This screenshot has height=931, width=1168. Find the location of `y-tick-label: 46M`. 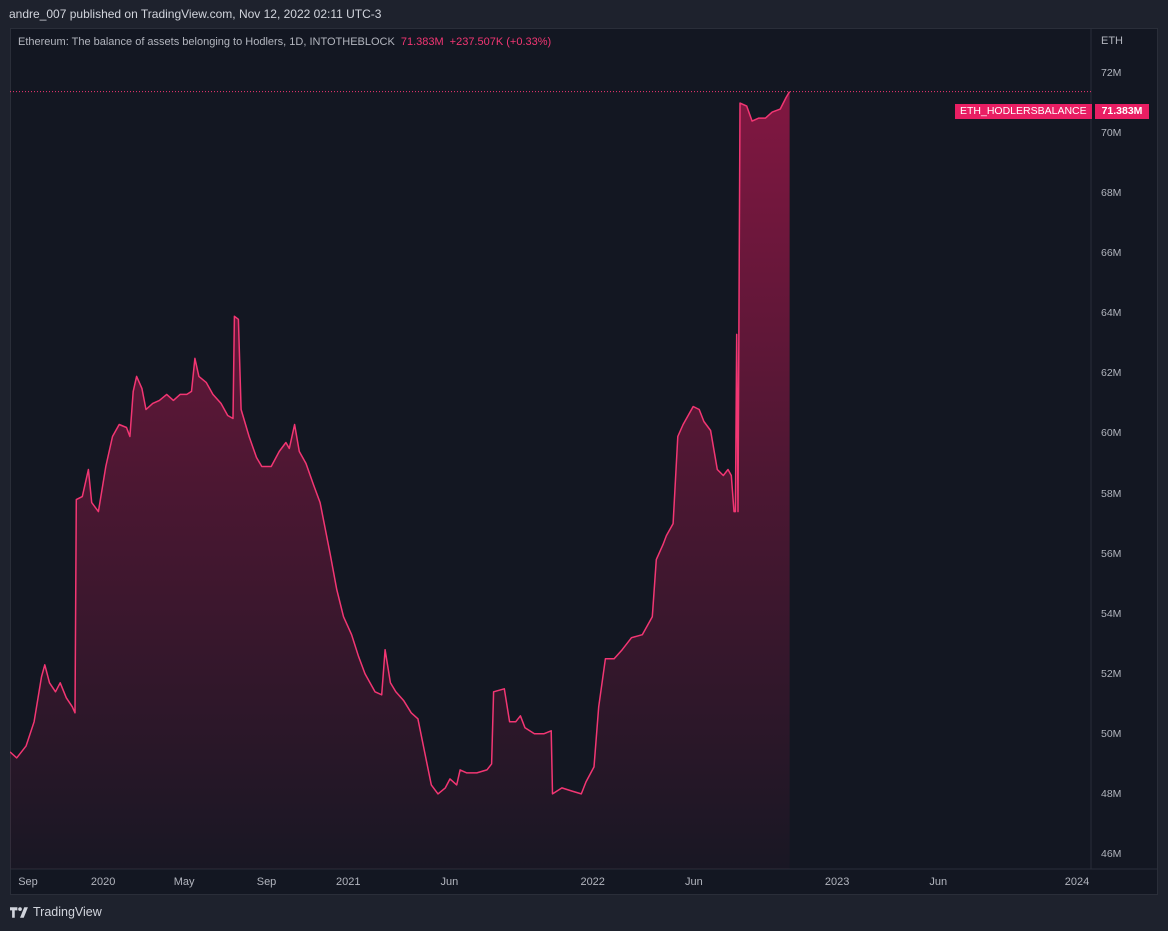

y-tick-label: 46M is located at coordinates (1111, 853).